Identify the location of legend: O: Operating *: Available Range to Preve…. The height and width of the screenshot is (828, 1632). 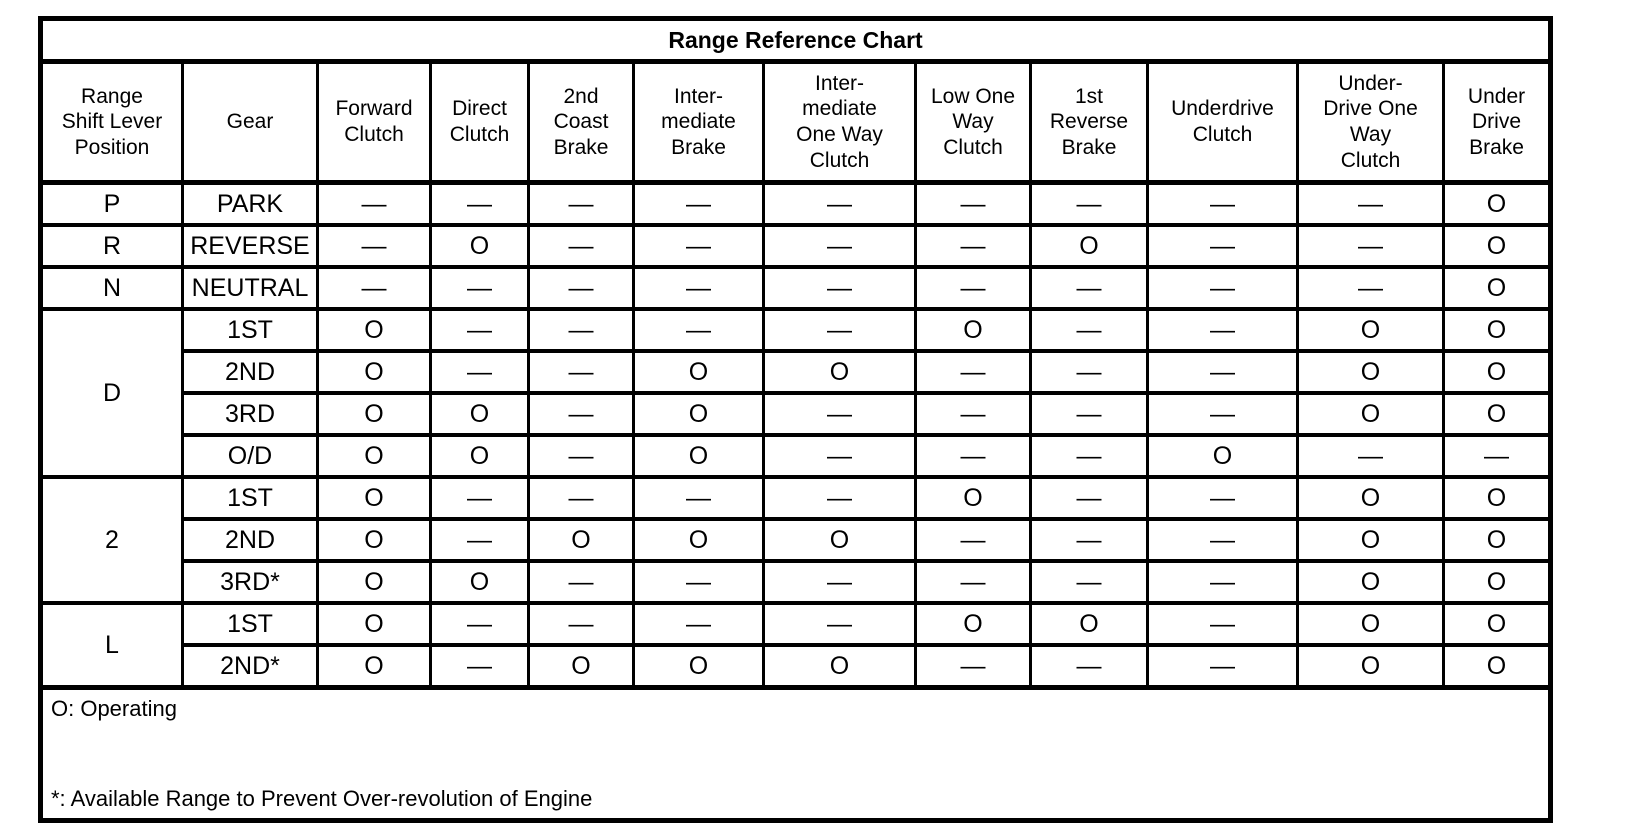
(796, 754).